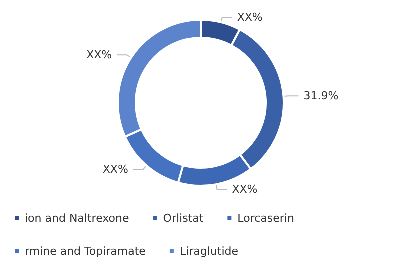 The width and height of the screenshot is (400, 266). Describe the element at coordinates (209, 251) in the screenshot. I see `legend-label: Liraglutide` at that location.